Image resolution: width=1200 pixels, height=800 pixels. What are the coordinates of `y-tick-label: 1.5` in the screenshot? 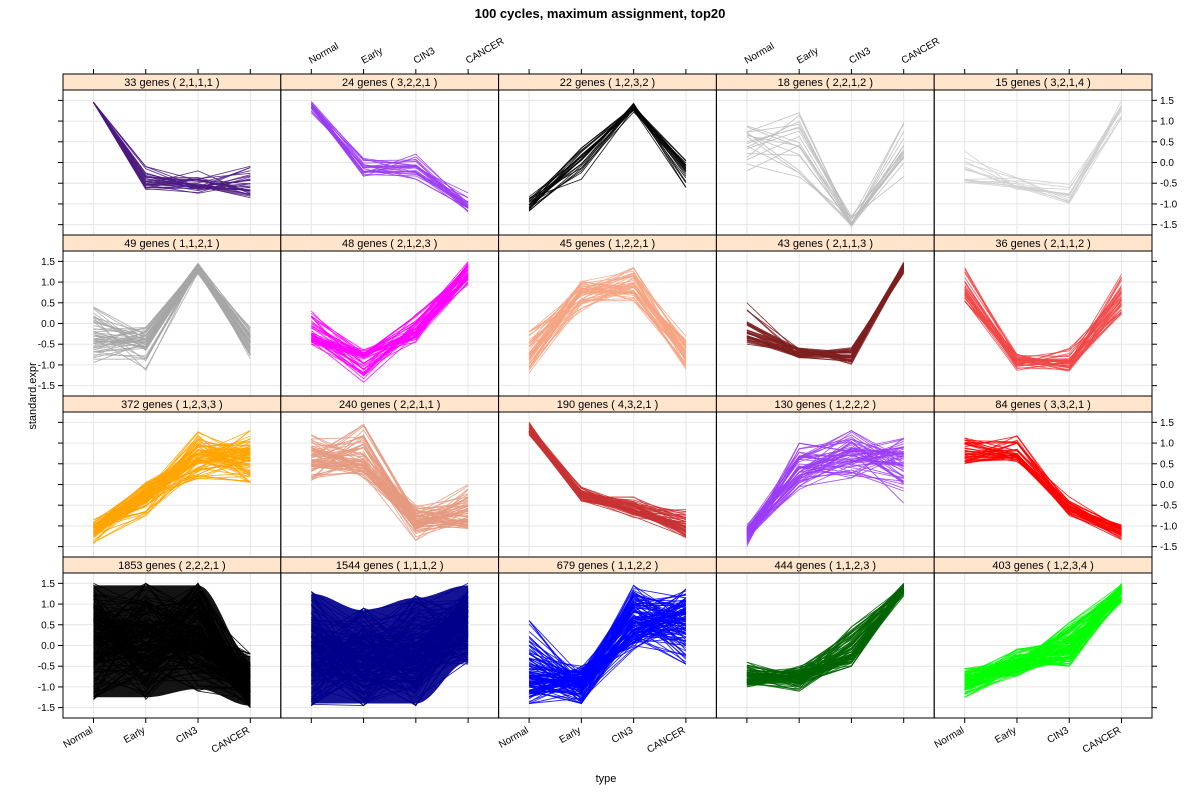 It's located at (48, 584).